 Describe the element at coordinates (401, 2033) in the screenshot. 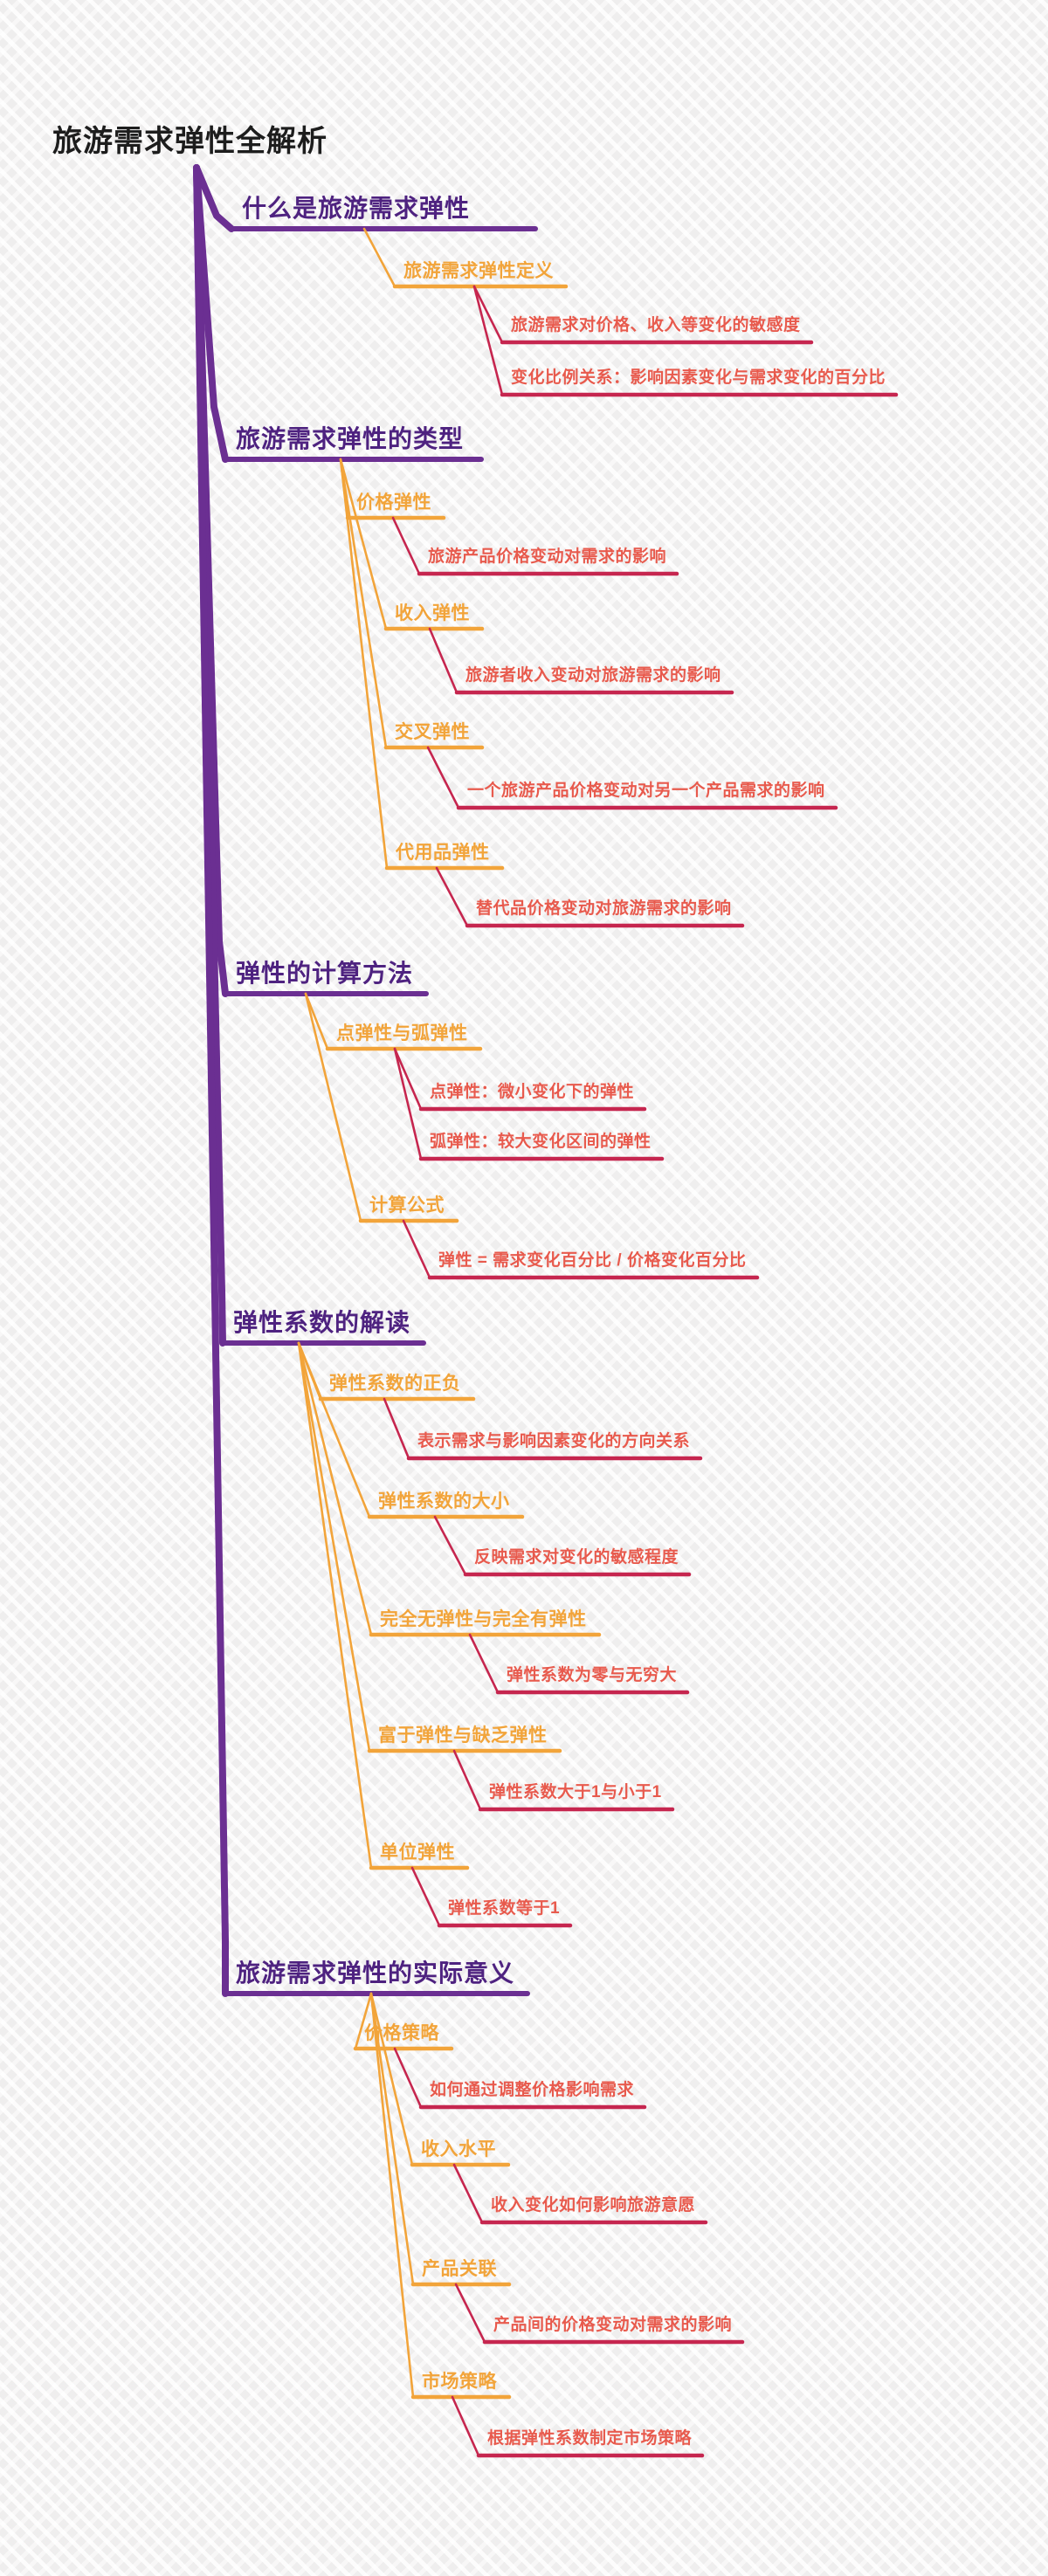

I see `topic-node: 价格策略` at that location.